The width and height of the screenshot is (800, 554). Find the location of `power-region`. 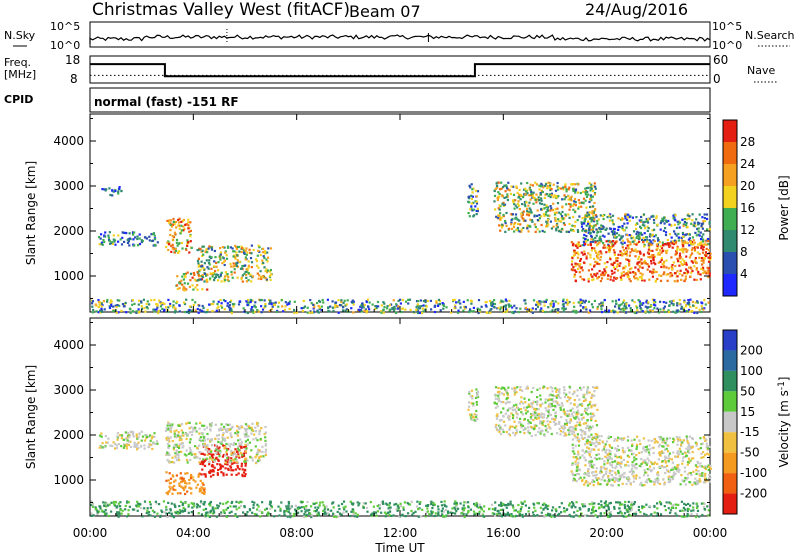

power-region is located at coordinates (641, 261).